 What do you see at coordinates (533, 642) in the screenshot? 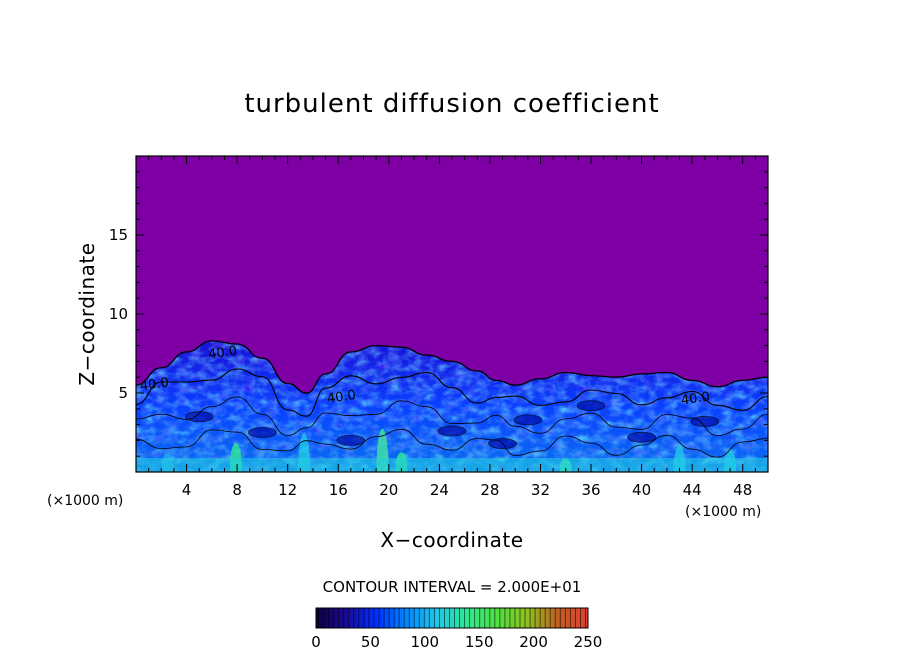
I see `colorbar-tick-label: 200` at bounding box center [533, 642].